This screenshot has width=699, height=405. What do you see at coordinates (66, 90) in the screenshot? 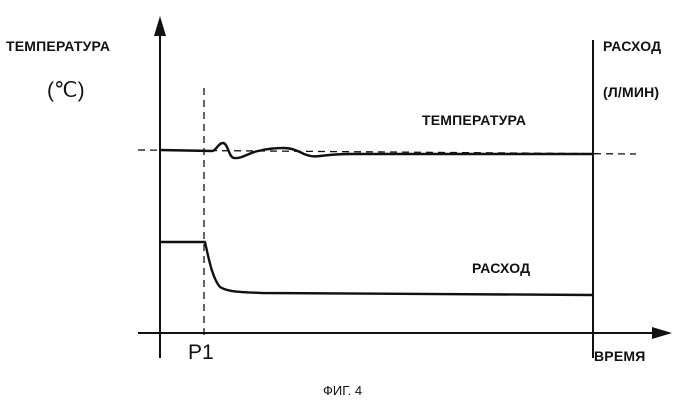
I see `left-axis-unit: (℃)` at bounding box center [66, 90].